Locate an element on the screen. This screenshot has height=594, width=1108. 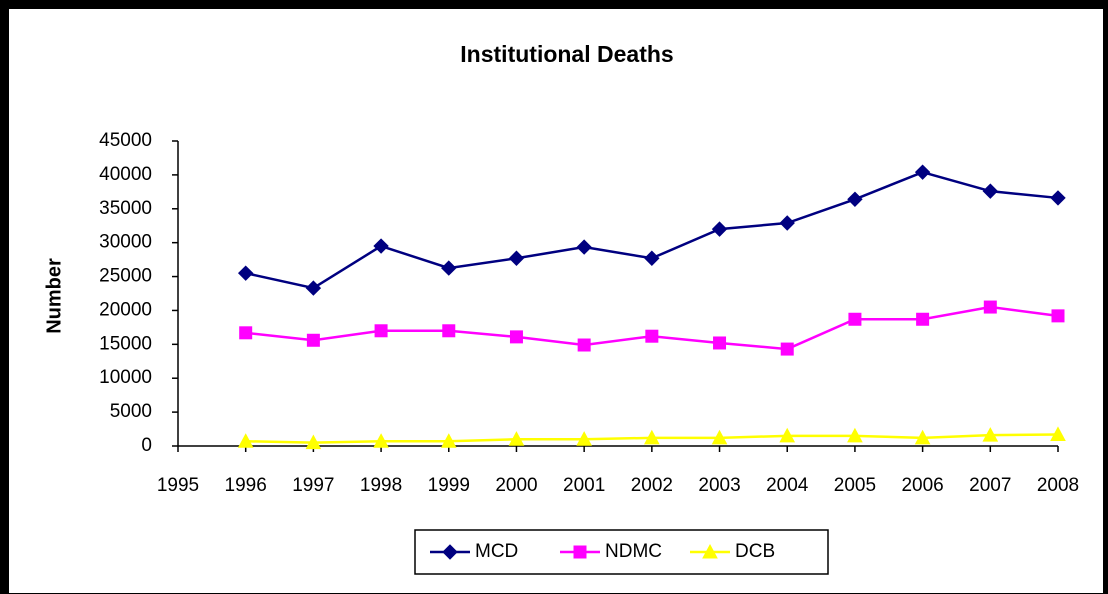
y-tick-label: 0 is located at coordinates (146, 445).